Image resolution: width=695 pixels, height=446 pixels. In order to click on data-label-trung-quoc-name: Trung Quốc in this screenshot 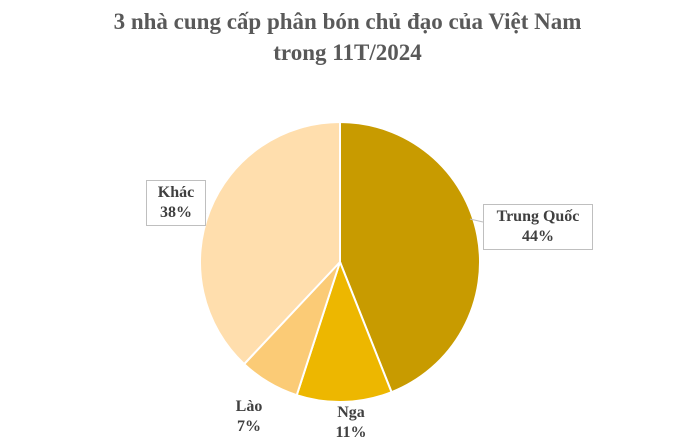, I will do `click(538, 216)`.